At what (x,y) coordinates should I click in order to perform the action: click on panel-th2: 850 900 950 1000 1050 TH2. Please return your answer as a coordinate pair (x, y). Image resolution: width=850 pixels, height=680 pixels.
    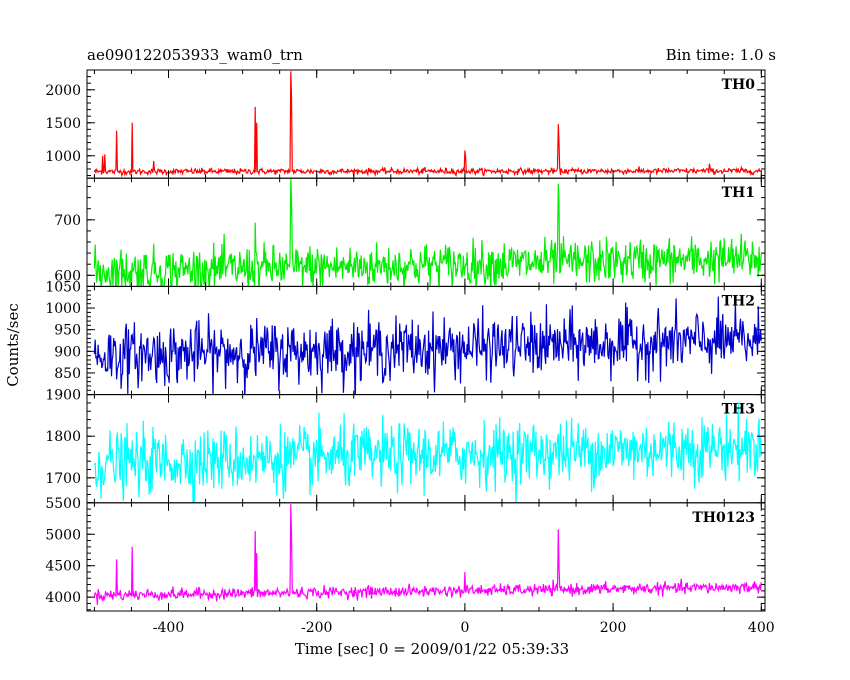
    Looking at the image, I should click on (405, 337).